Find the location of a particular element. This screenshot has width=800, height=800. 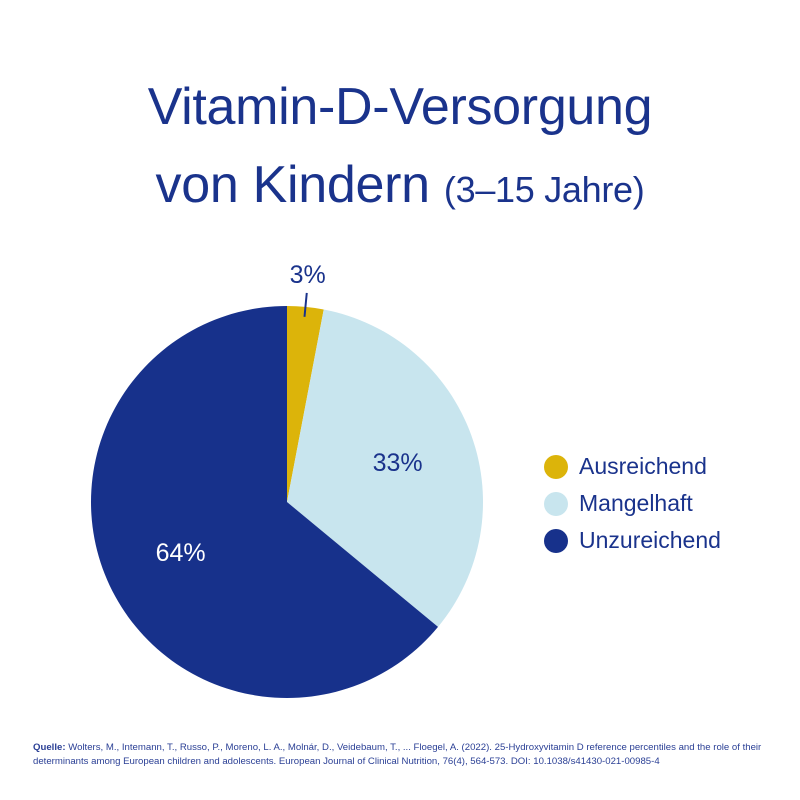

pie-leader-line-ausreichend is located at coordinates (305, 304).